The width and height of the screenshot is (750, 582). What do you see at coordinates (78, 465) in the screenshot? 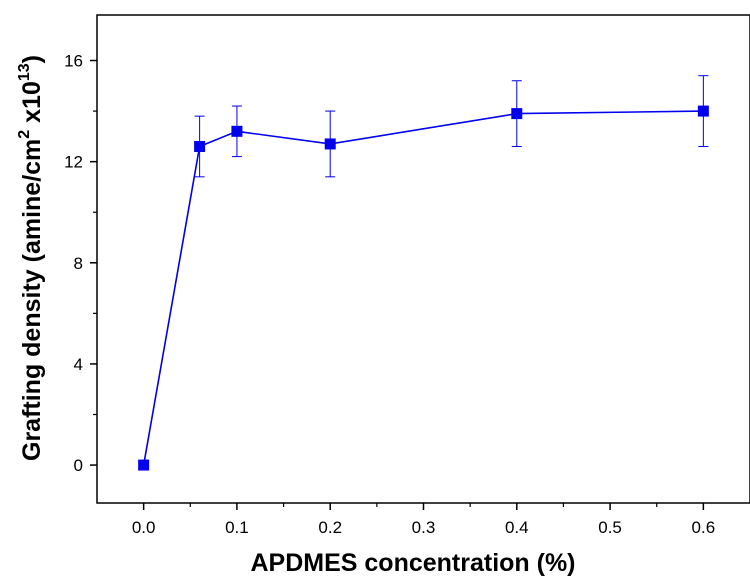
I see `y-tick-label: 0` at bounding box center [78, 465].